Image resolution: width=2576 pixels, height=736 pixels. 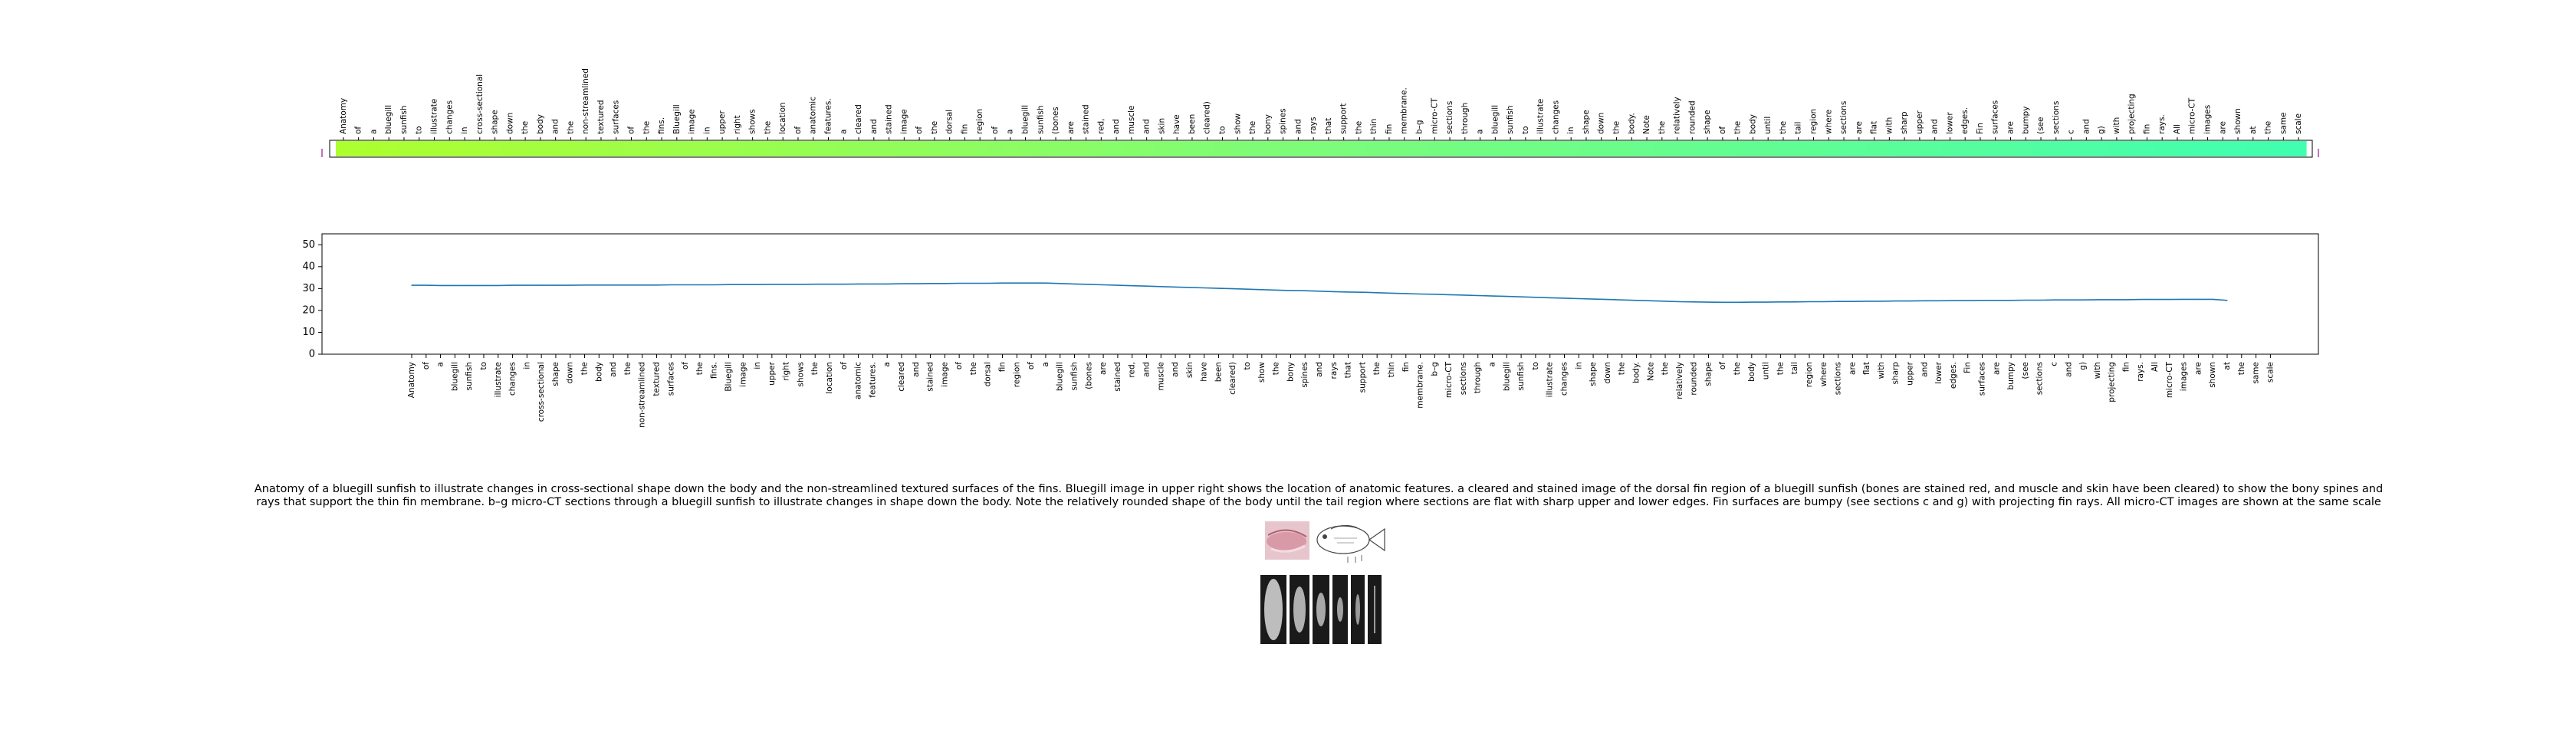 I want to click on heatmap-tick-label: b–g, so click(x=1419, y=127).